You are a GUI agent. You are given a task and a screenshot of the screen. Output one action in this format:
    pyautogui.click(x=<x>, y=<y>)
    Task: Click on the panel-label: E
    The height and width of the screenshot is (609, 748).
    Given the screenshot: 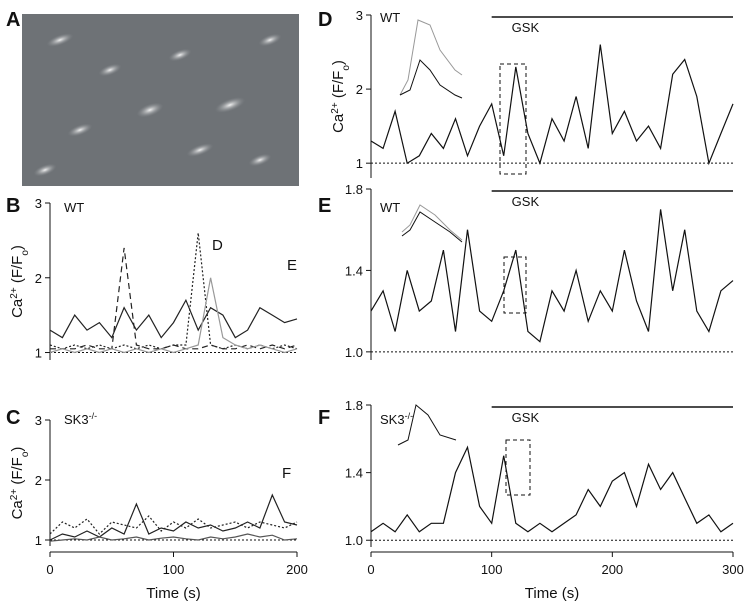 What is the action you would take?
    pyautogui.click(x=324, y=206)
    